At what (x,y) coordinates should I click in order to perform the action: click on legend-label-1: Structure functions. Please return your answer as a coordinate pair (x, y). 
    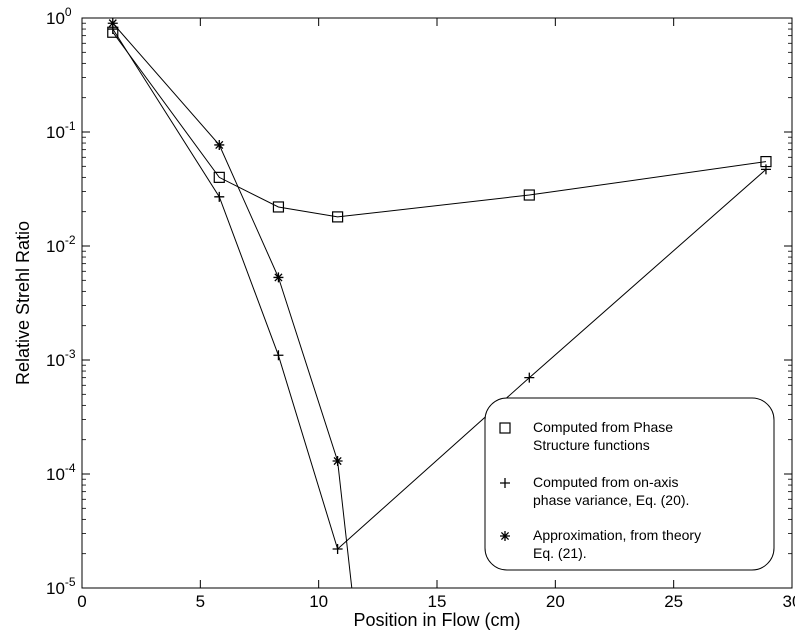
    Looking at the image, I should click on (591, 445).